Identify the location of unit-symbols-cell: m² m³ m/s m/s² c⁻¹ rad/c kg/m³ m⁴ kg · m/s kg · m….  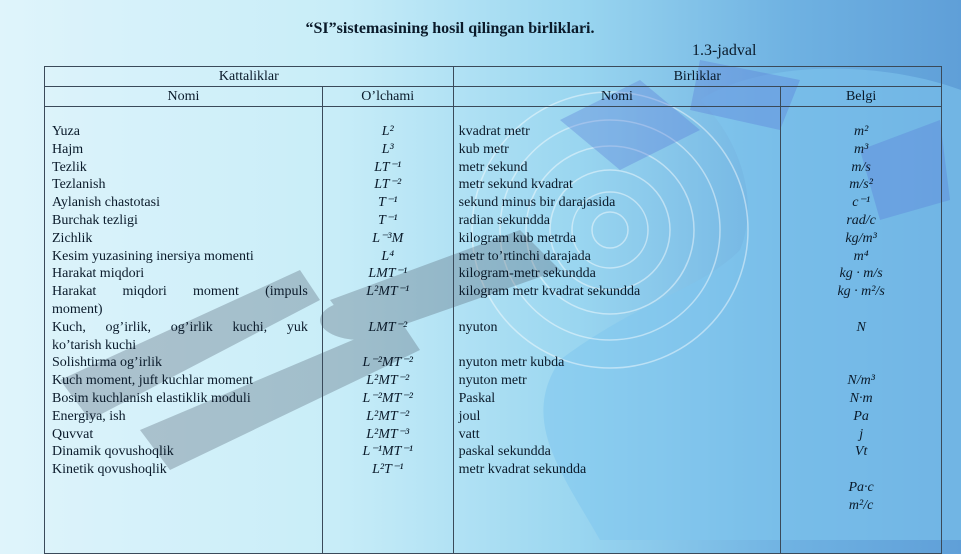
(861, 330).